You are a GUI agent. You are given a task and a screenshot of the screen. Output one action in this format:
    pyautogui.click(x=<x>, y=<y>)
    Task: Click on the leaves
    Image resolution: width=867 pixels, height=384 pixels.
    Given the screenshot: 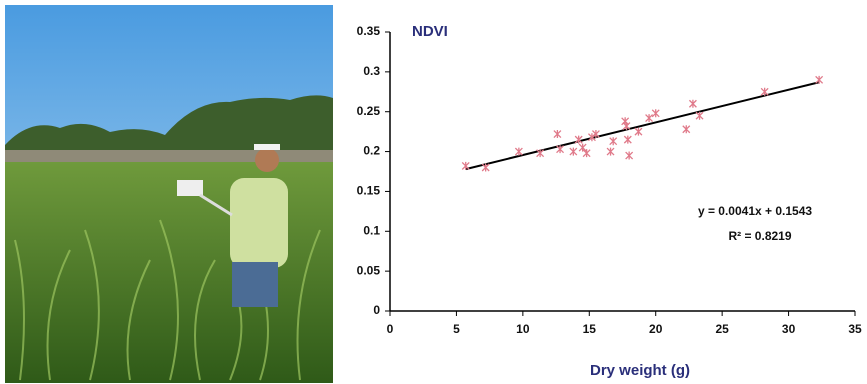 What is the action you would take?
    pyautogui.click(x=167, y=300)
    